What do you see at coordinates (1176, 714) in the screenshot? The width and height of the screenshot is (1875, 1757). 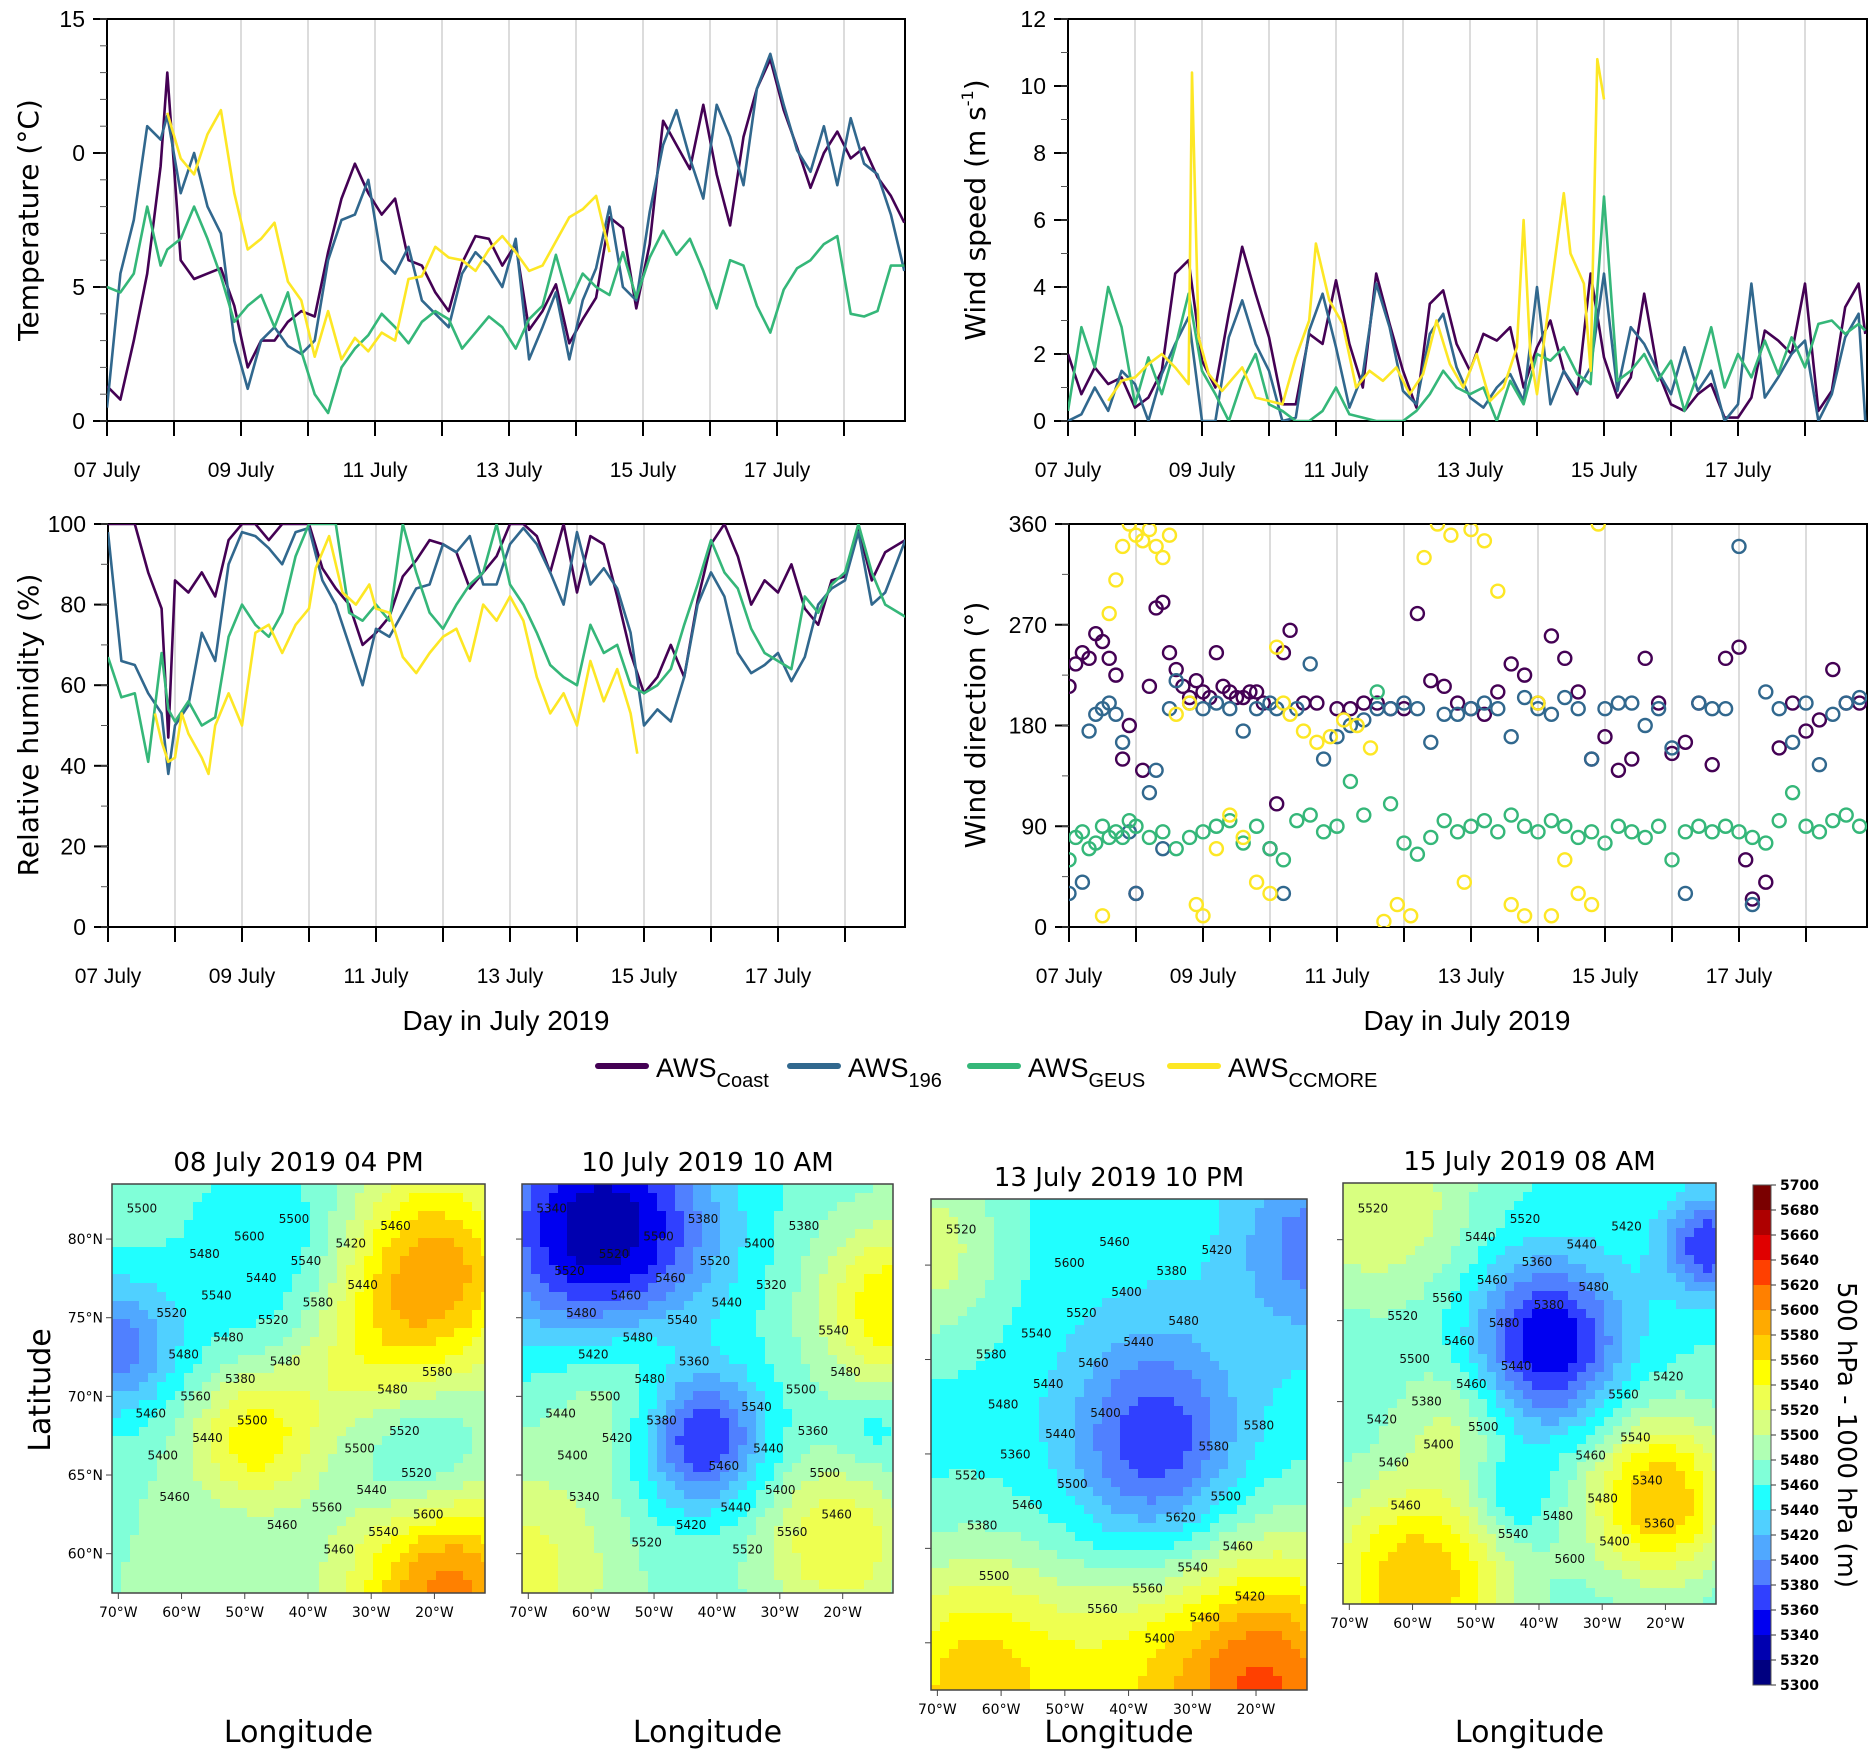 I see `data-point-aws-ccmore` at bounding box center [1176, 714].